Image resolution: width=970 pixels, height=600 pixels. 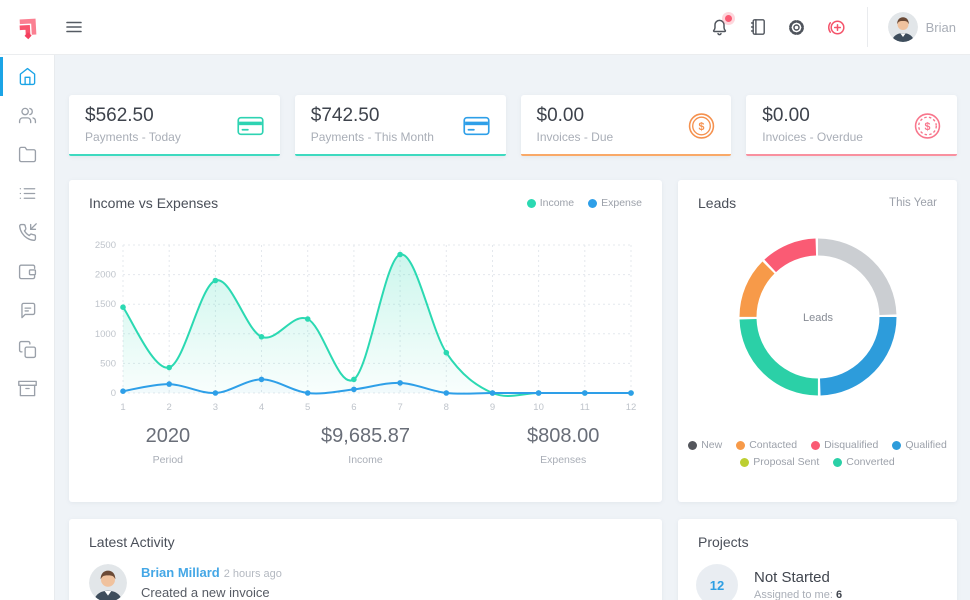 I want to click on list-icon, so click(x=27, y=193).